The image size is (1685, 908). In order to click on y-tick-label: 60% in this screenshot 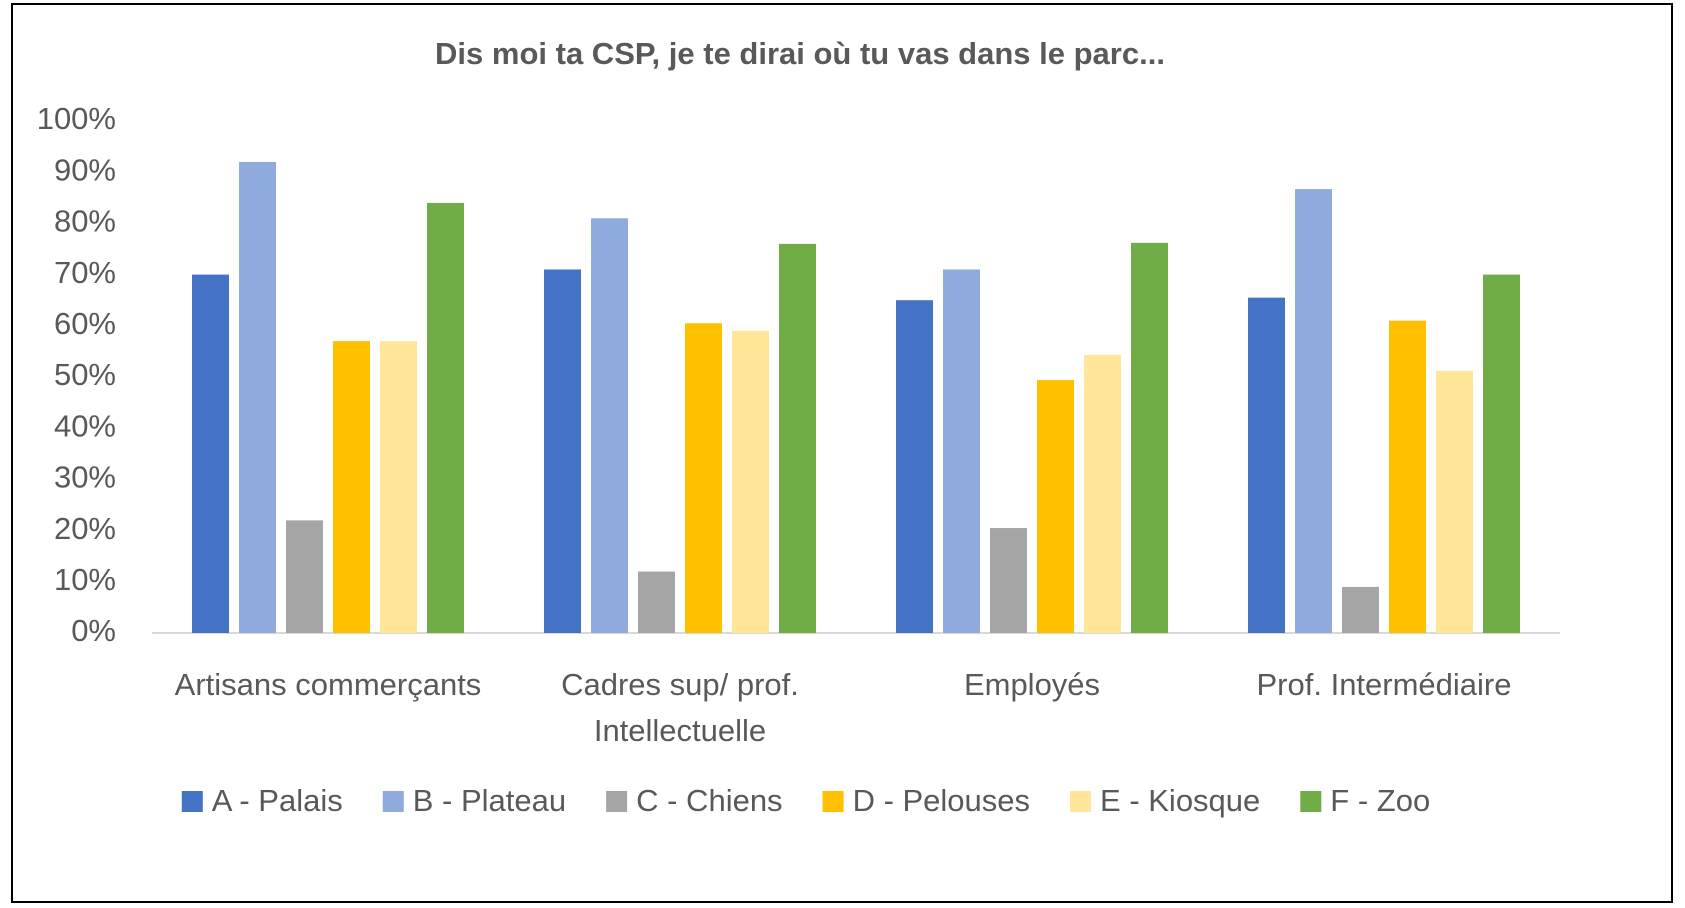, I will do `click(85, 323)`.